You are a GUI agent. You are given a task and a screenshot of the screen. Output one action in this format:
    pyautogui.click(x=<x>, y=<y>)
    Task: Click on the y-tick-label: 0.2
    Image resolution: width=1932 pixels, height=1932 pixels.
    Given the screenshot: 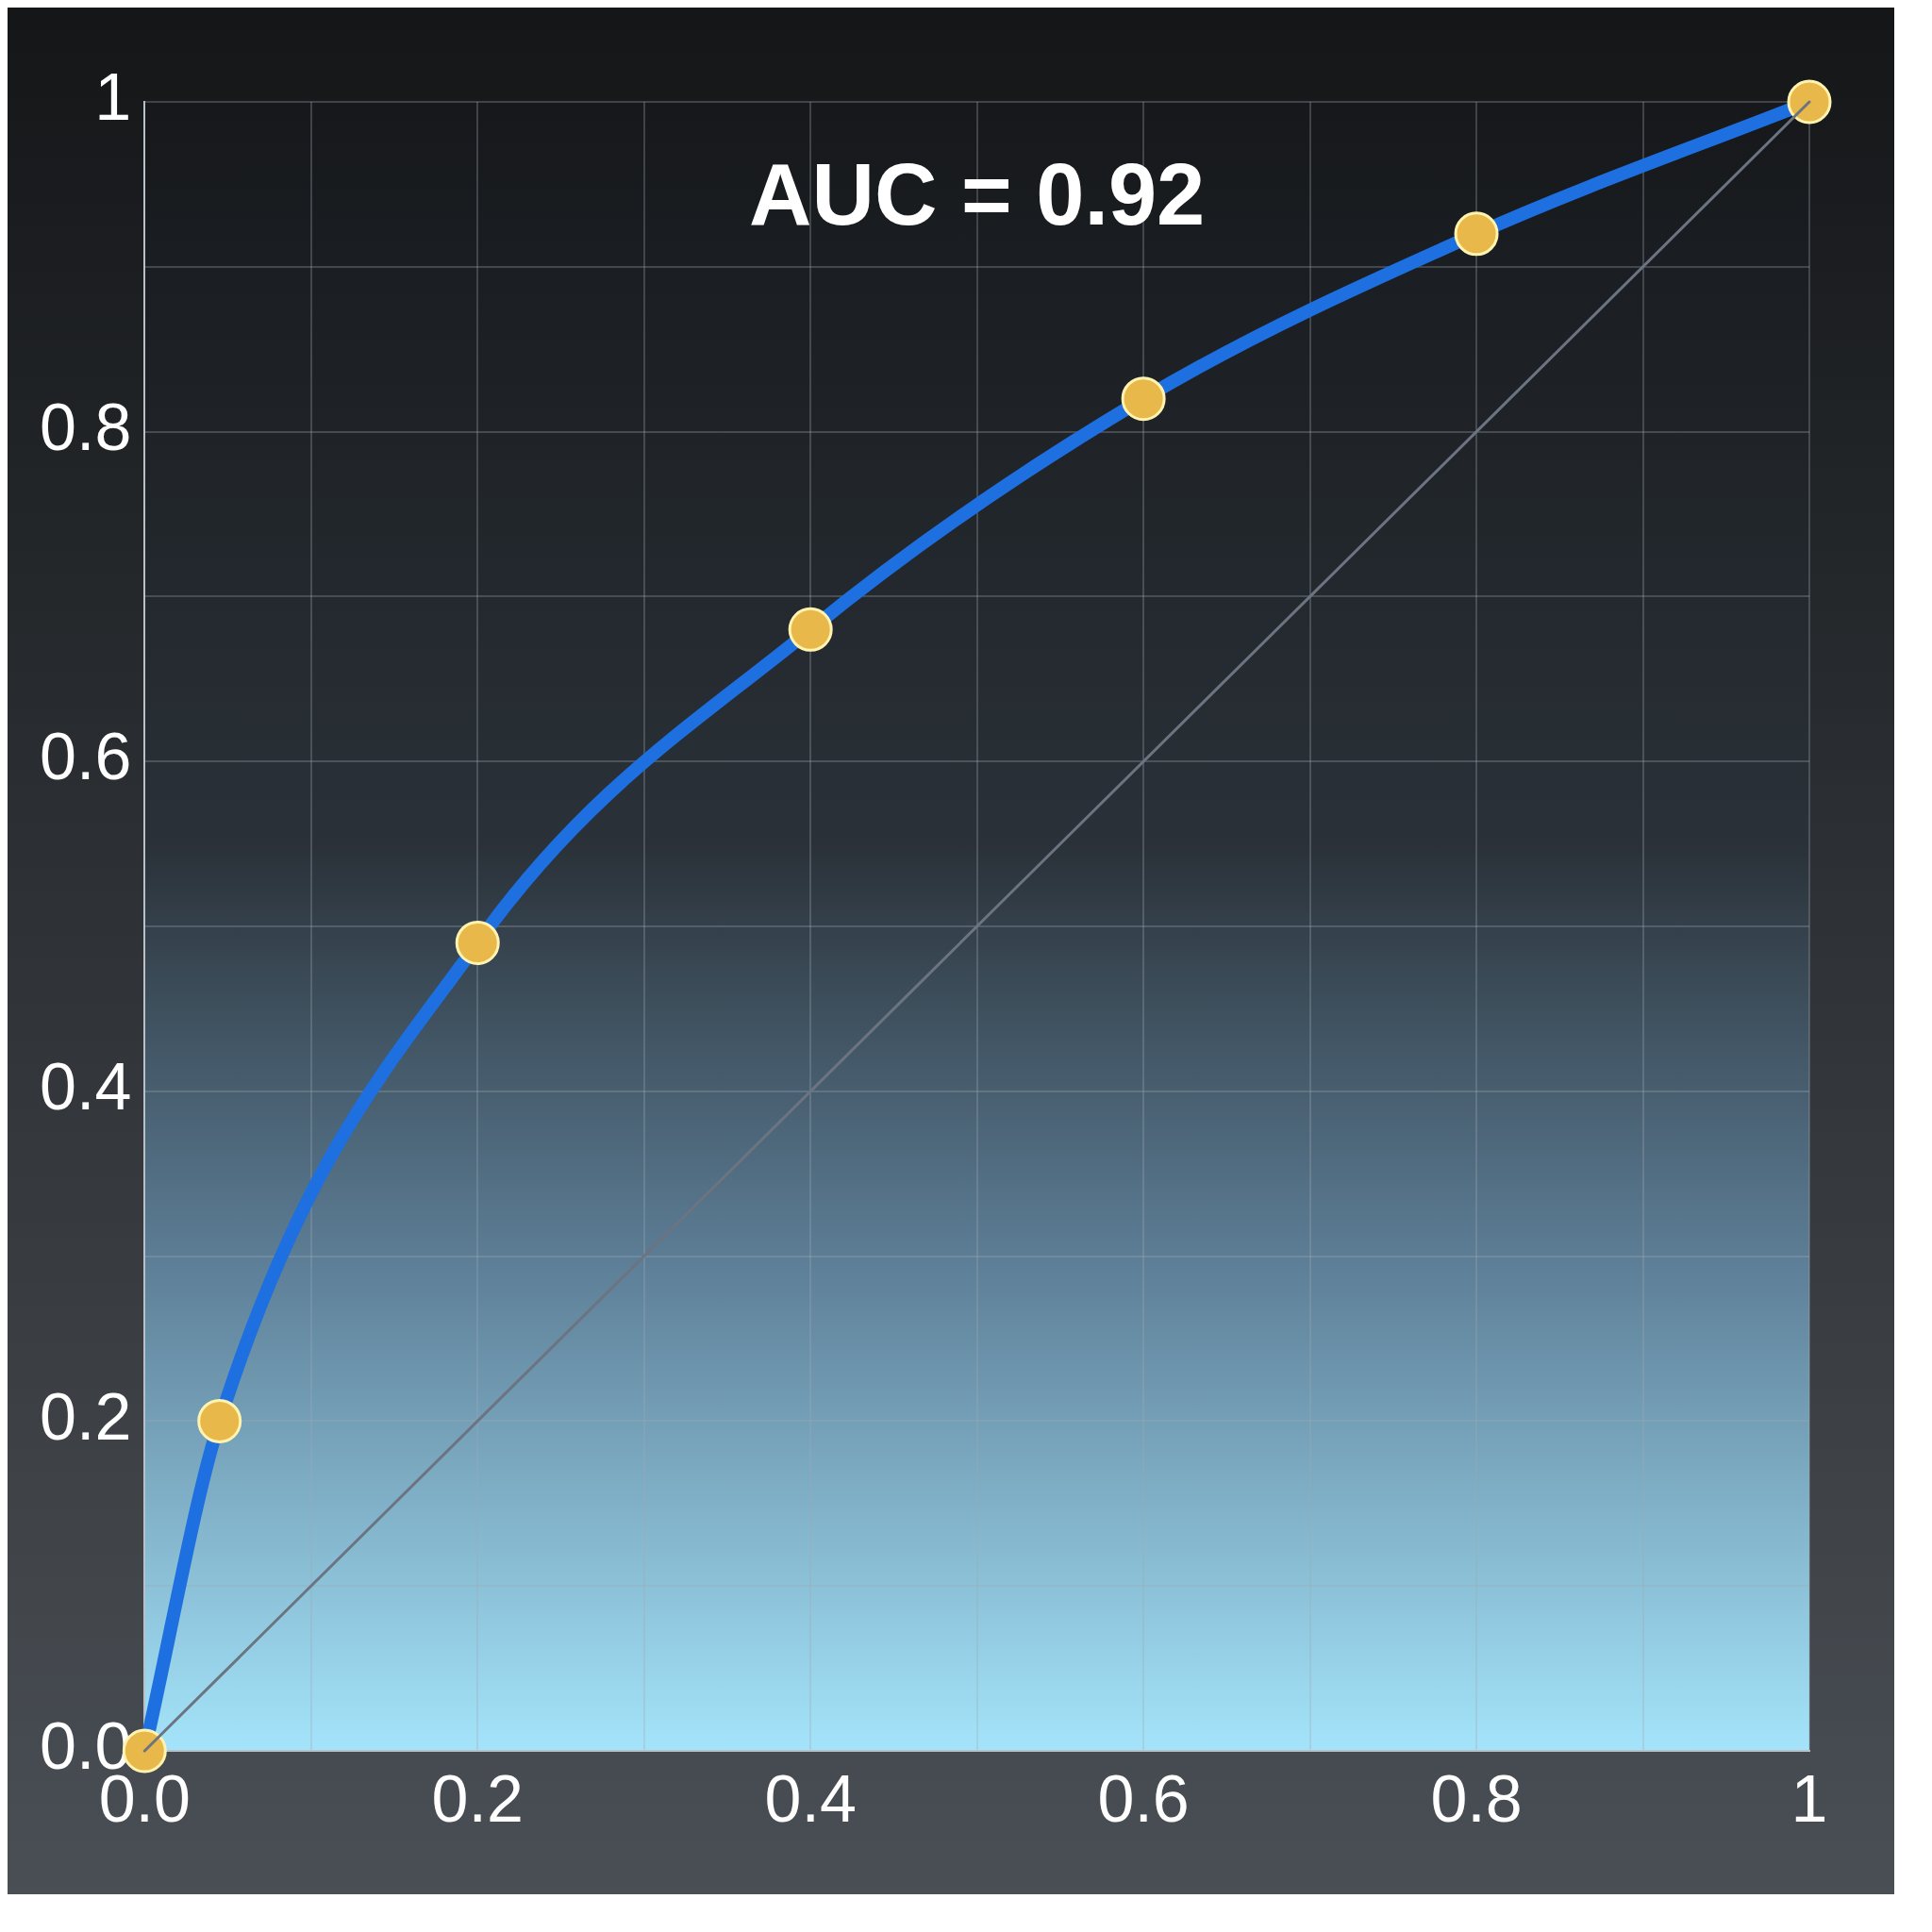 What is the action you would take?
    pyautogui.click(x=86, y=1417)
    